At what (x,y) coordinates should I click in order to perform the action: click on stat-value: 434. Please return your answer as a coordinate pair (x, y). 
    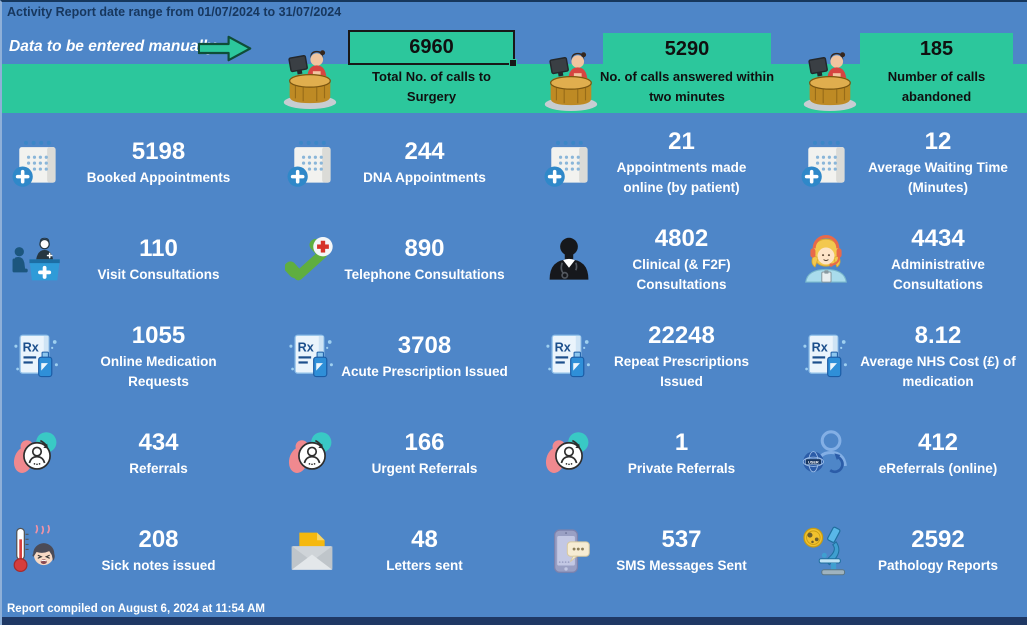
    Looking at the image, I should click on (158, 442).